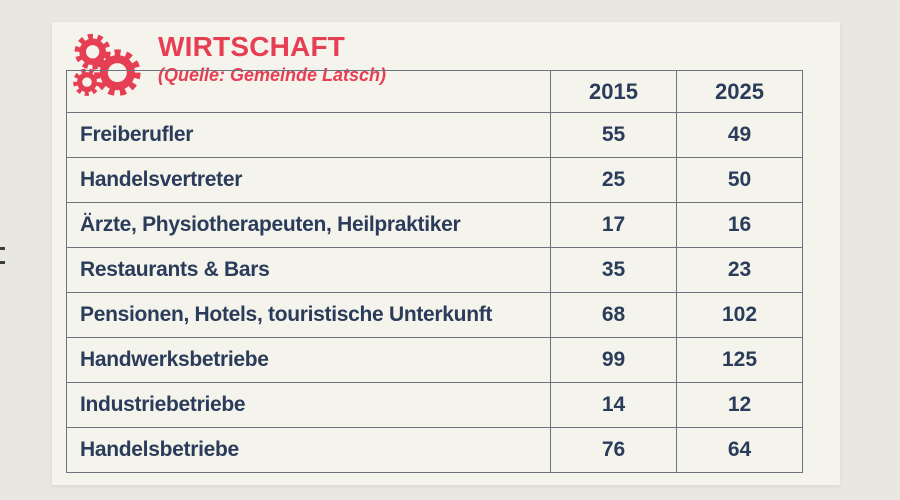 The image size is (900, 500). Describe the element at coordinates (739, 360) in the screenshot. I see `value-2025: 125` at that location.